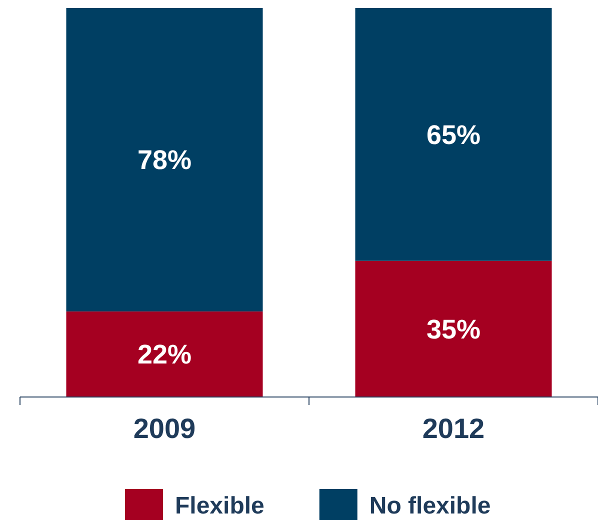 Image resolution: width=598 pixels, height=520 pixels. What do you see at coordinates (453, 135) in the screenshot?
I see `data-label: 65%` at bounding box center [453, 135].